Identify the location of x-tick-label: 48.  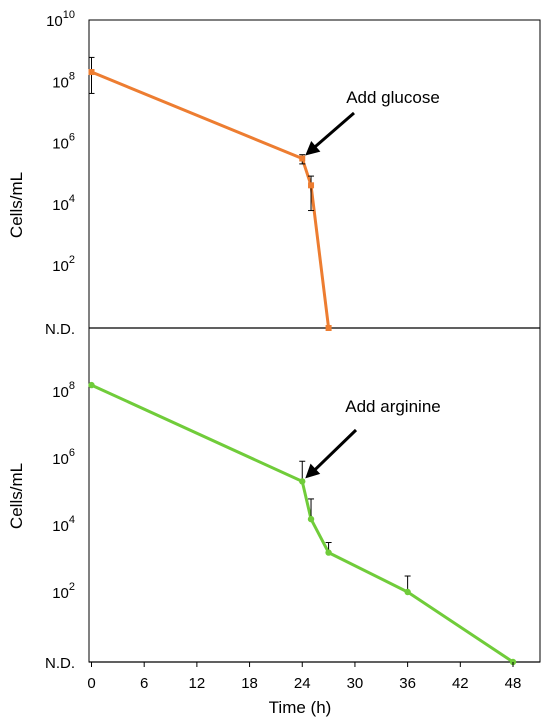
(513, 683).